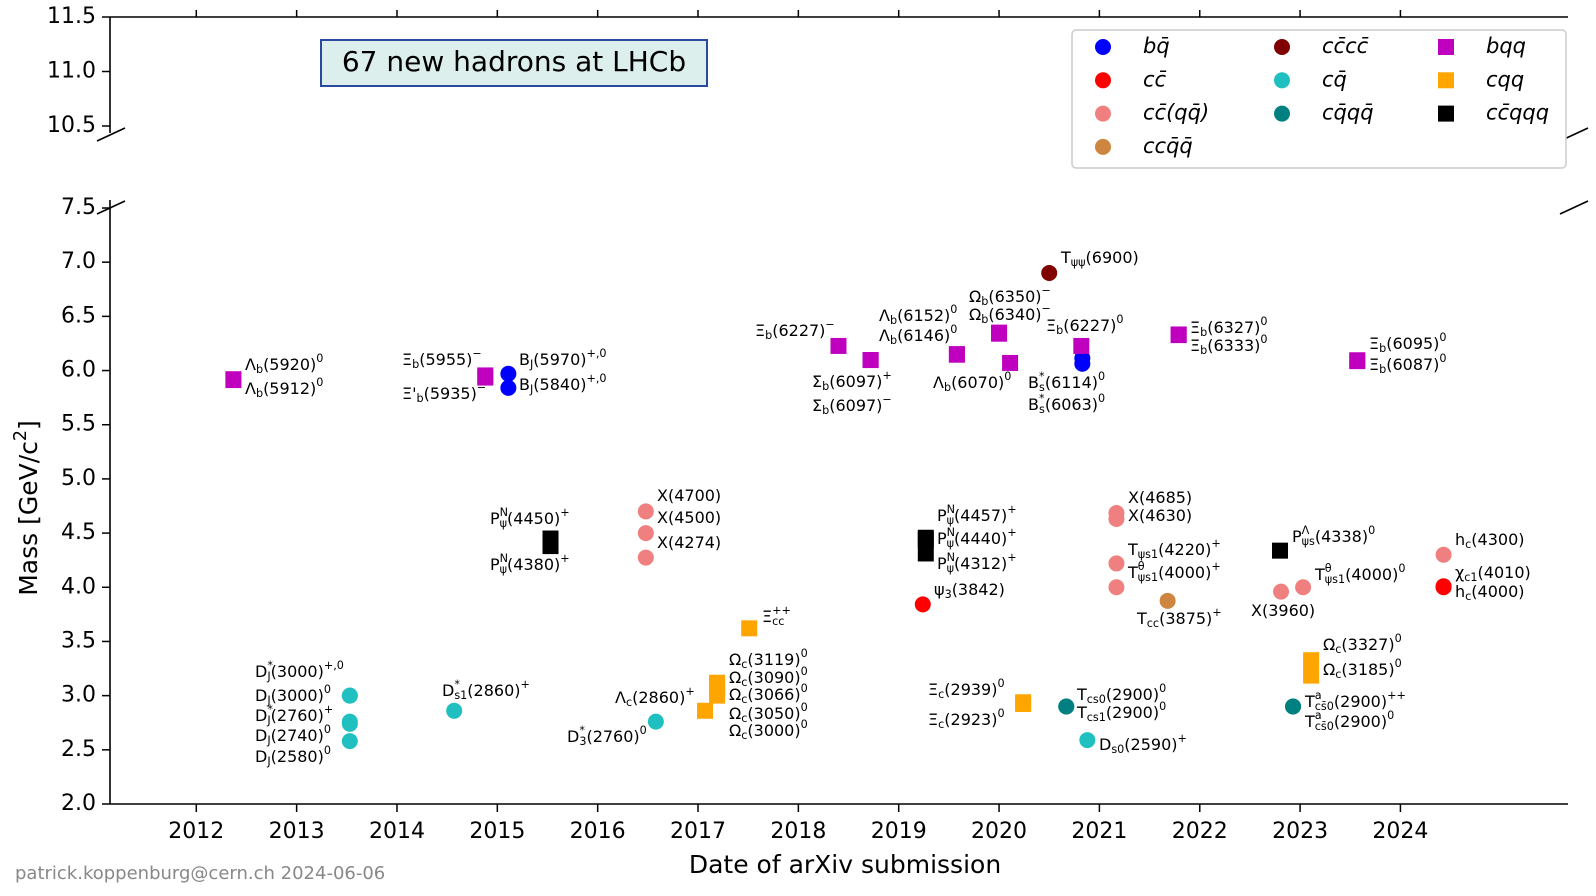  I want to click on y-tick-label: 6.0, so click(78, 370).